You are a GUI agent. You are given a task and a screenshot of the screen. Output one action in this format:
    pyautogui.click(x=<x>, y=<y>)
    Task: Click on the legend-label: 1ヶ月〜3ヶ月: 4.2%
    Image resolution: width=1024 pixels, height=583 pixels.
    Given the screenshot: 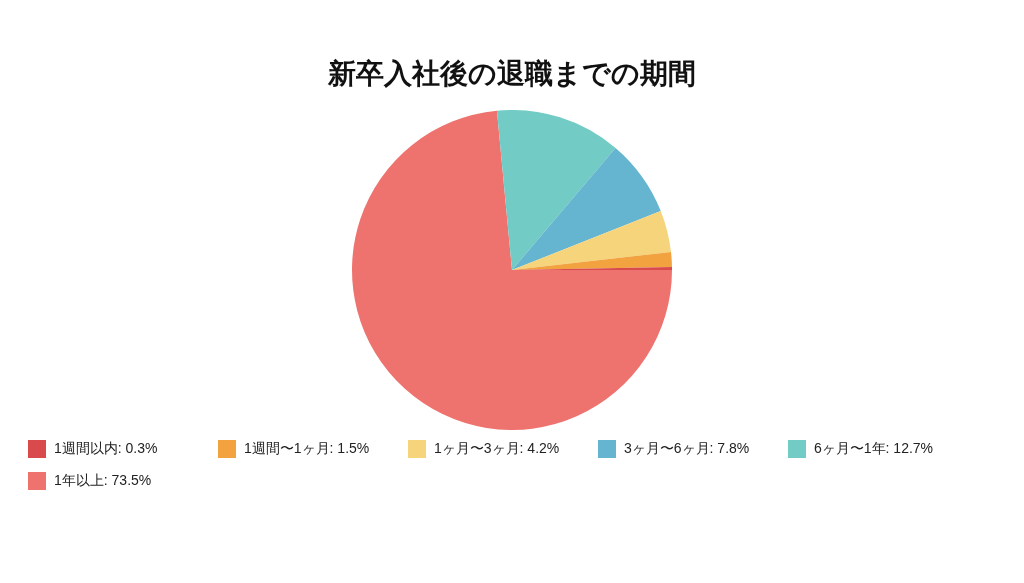 What is the action you would take?
    pyautogui.click(x=497, y=449)
    